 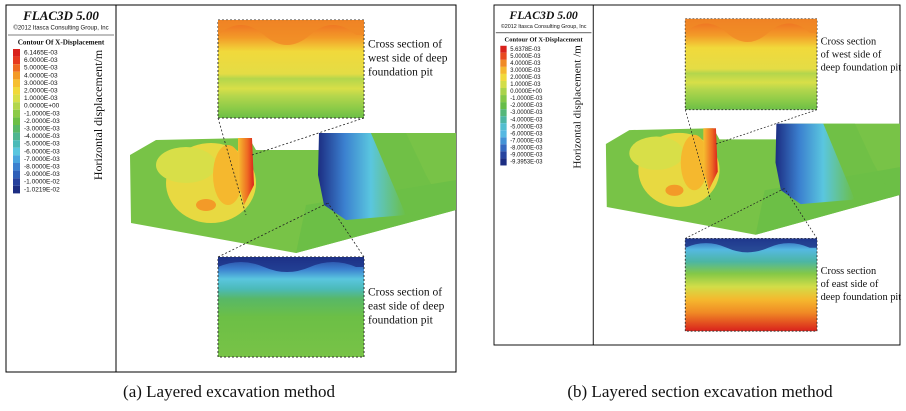 What do you see at coordinates (41, 53) in the screenshot?
I see `legend-label: 6.1465E-03` at bounding box center [41, 53].